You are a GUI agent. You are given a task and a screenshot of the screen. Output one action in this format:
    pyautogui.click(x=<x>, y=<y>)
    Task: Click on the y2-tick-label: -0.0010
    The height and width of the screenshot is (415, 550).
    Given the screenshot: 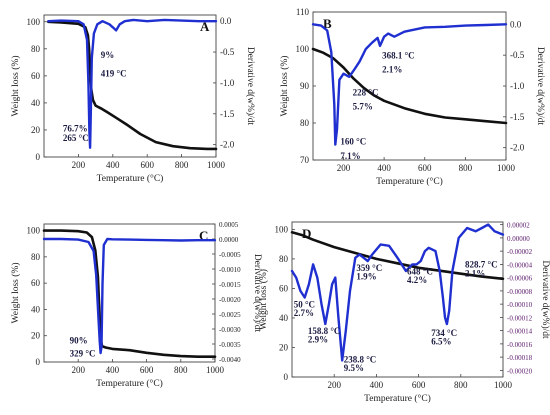 What is the action you would take?
    pyautogui.click(x=230, y=270)
    